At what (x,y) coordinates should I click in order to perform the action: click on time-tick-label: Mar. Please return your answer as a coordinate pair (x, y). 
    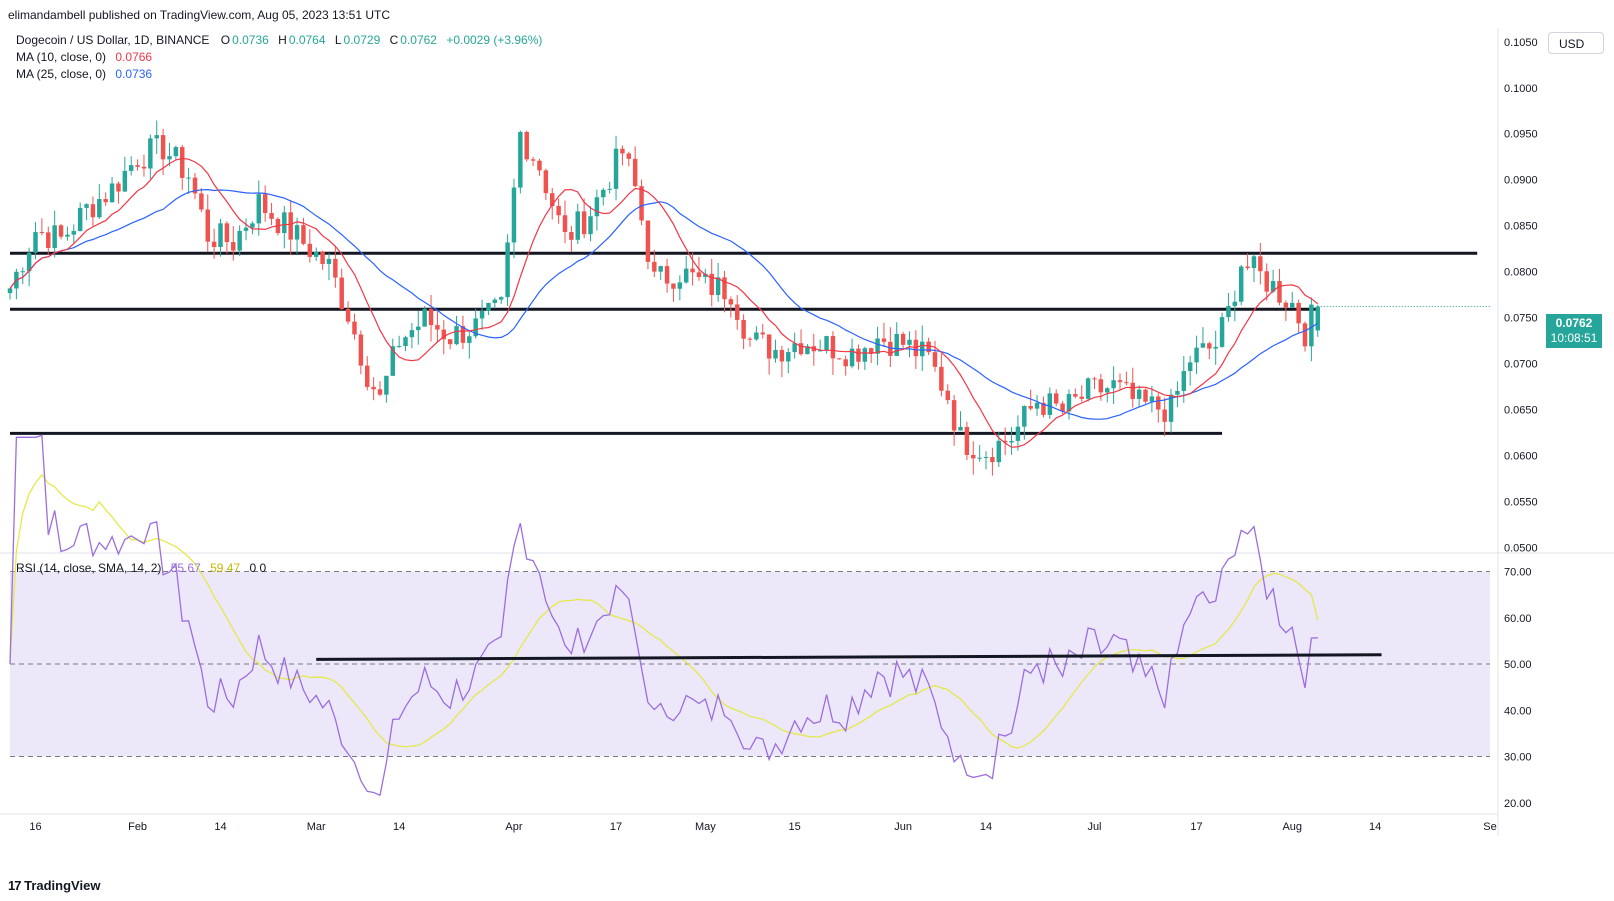
    Looking at the image, I should click on (316, 827).